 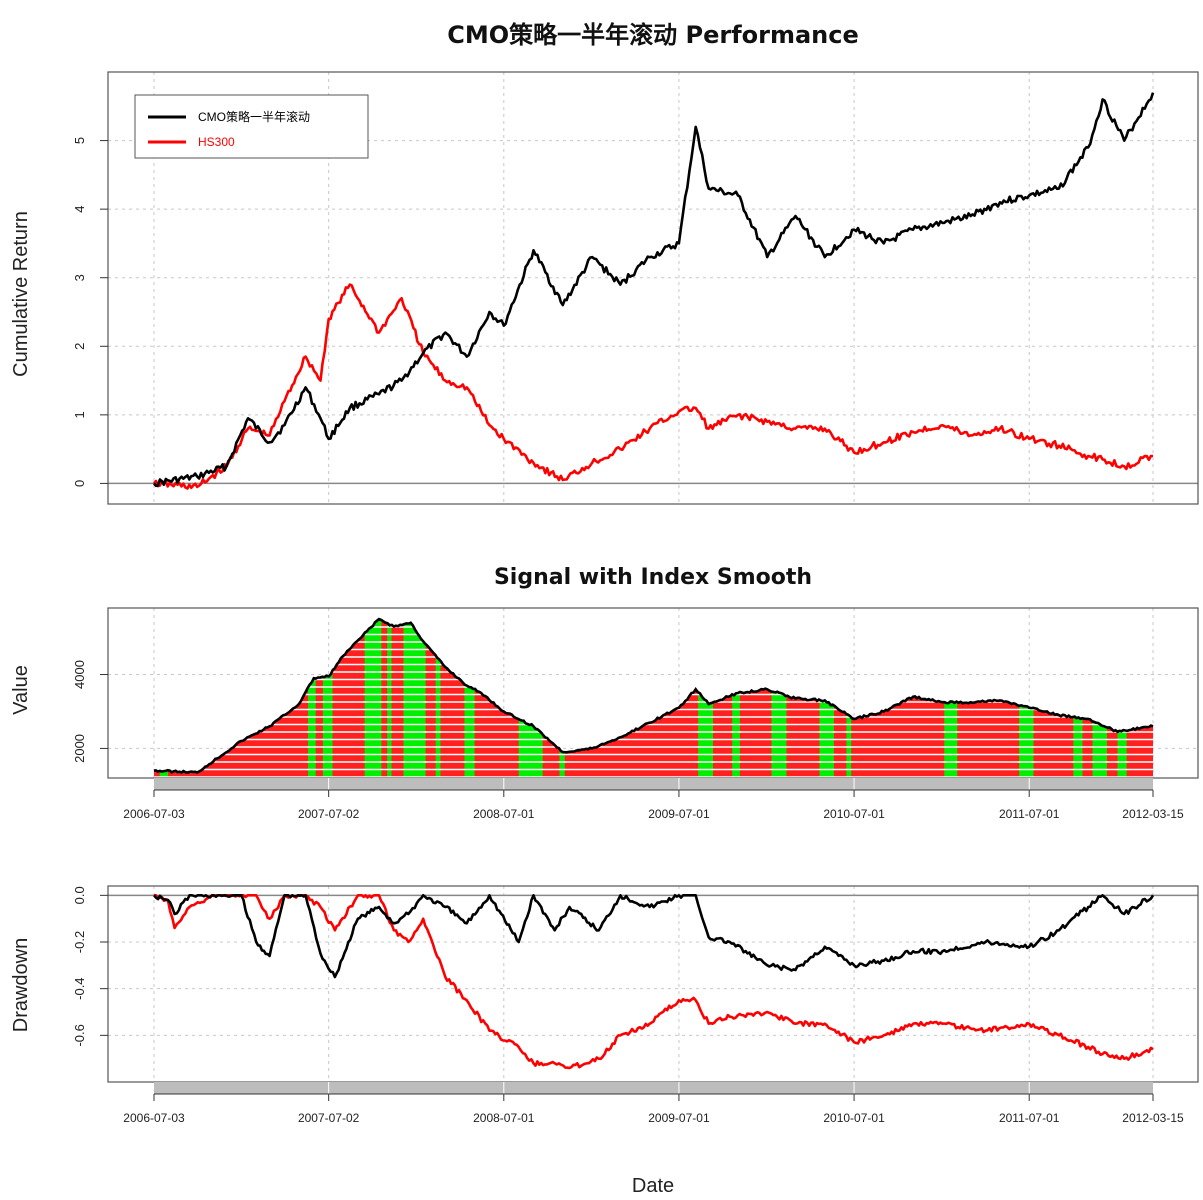 I want to click on drawdown-line-strategy, so click(x=654, y=936).